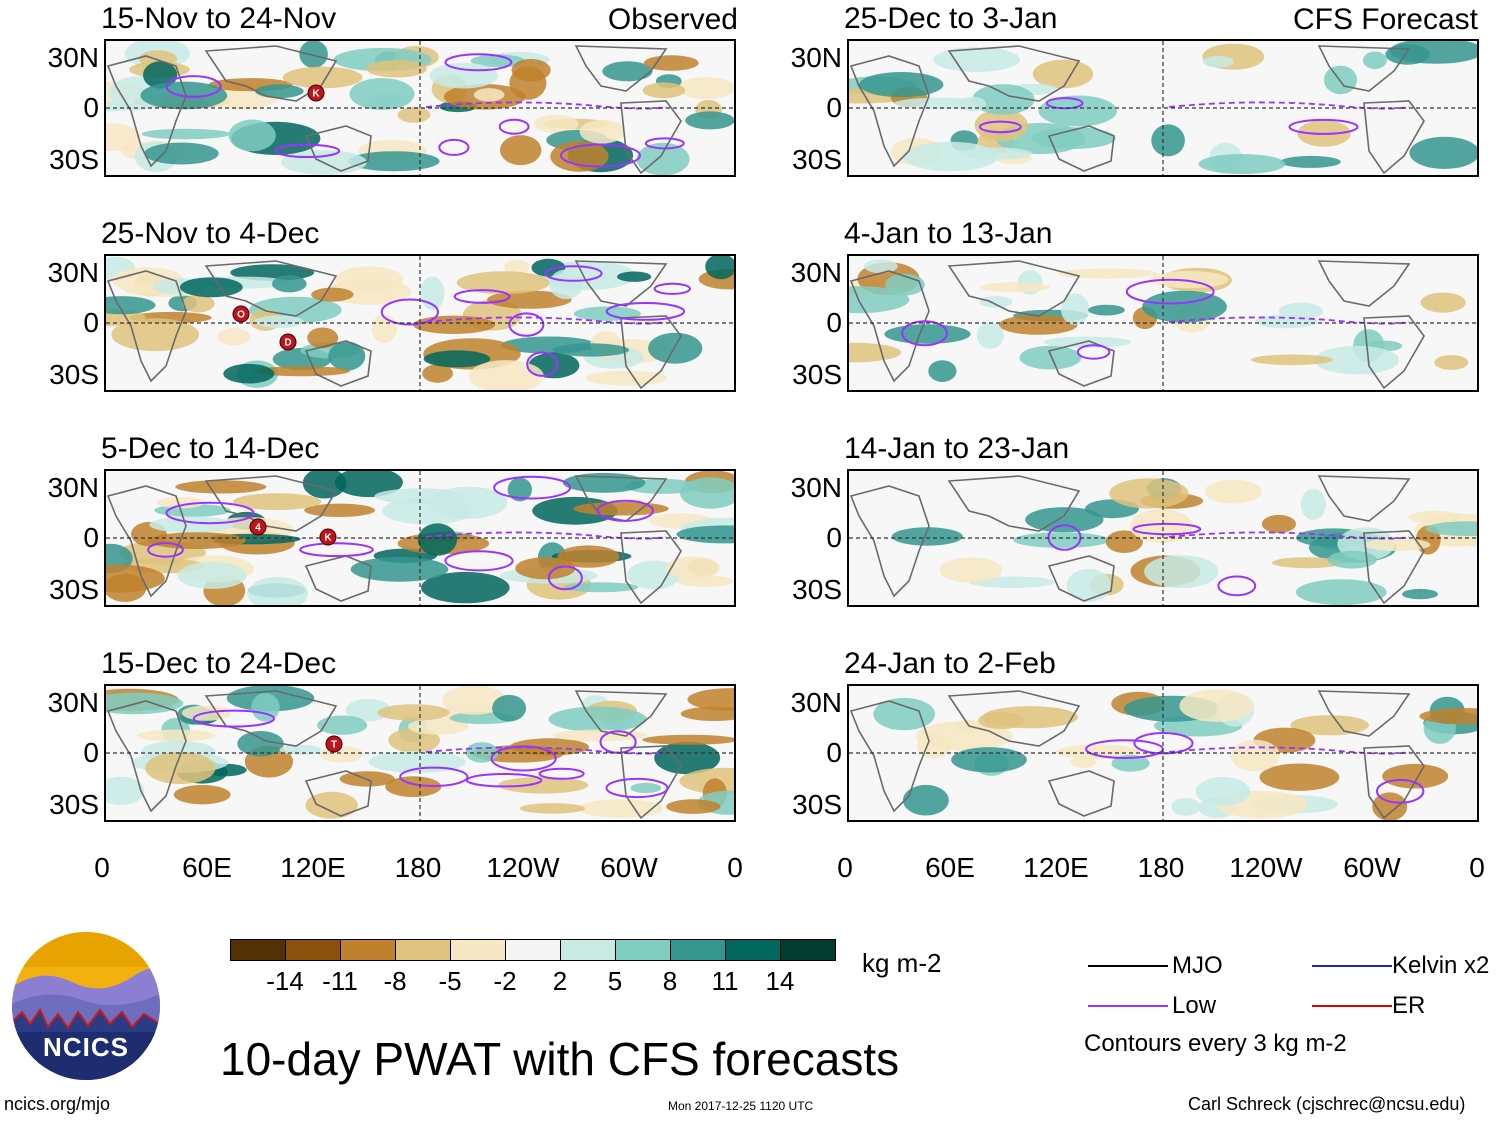 The height and width of the screenshot is (1121, 1510). Describe the element at coordinates (1161, 867) in the screenshot. I see `x-tick-label: 180` at that location.